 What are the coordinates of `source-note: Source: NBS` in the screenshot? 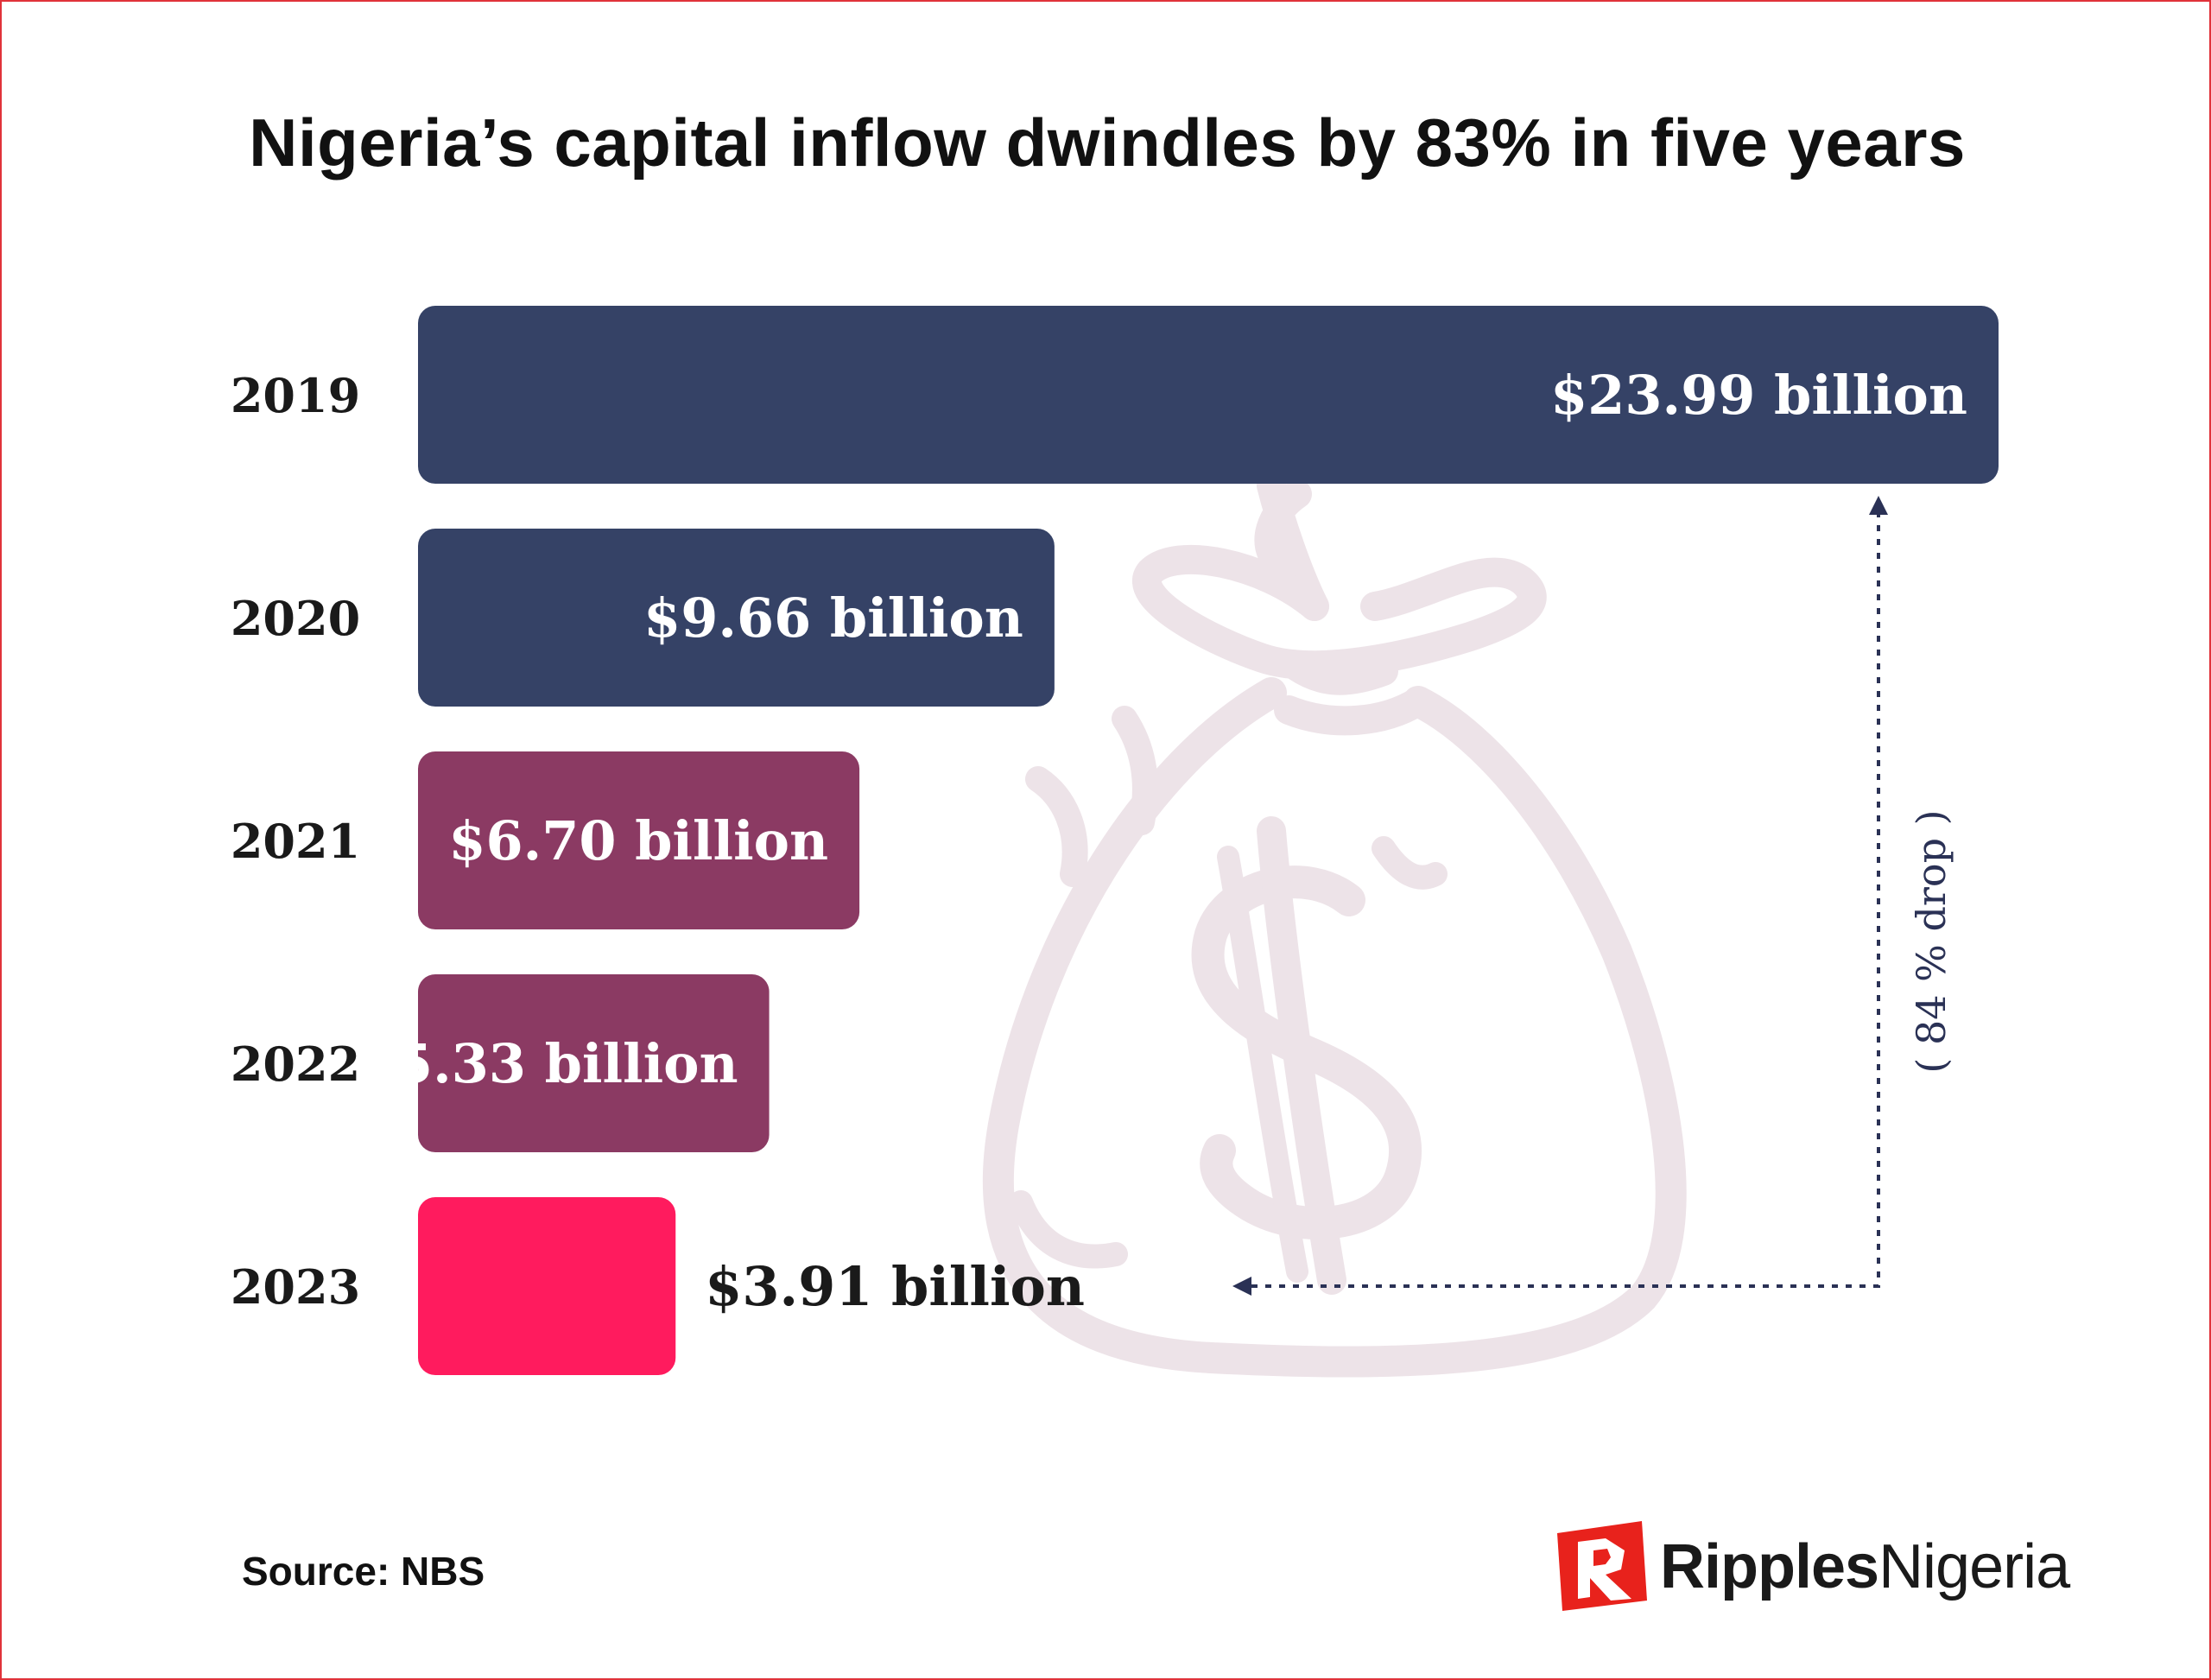 It's located at (364, 1571).